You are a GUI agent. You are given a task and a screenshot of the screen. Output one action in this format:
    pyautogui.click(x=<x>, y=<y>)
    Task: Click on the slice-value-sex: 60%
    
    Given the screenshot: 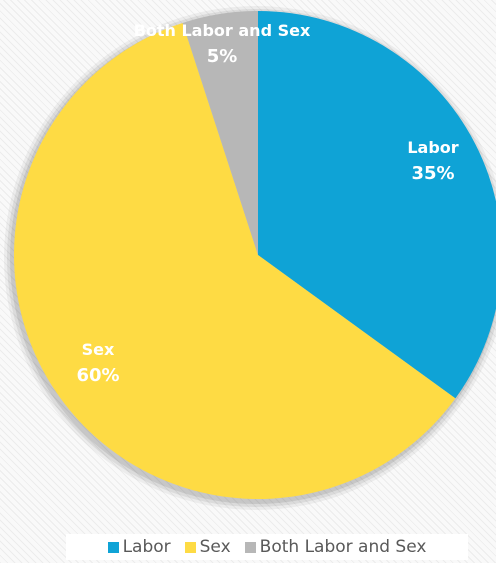 What is the action you would take?
    pyautogui.click(x=97, y=375)
    